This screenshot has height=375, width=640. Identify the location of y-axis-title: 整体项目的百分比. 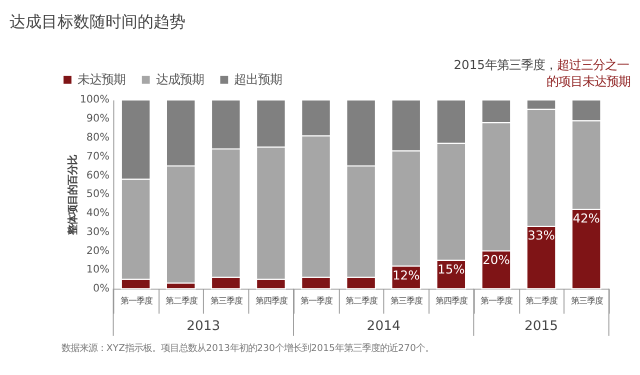
(72, 195).